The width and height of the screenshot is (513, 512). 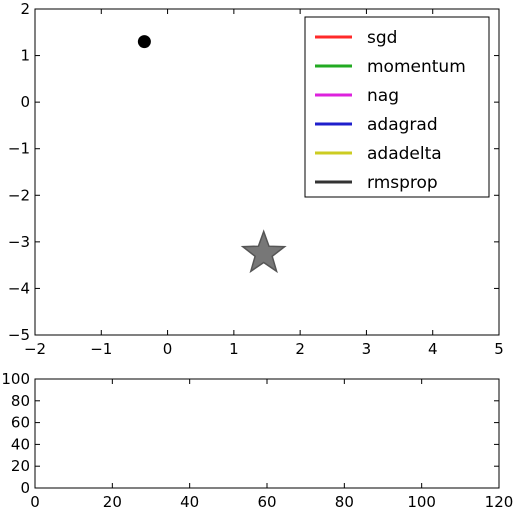 I want to click on start-point-marker, so click(x=144, y=42).